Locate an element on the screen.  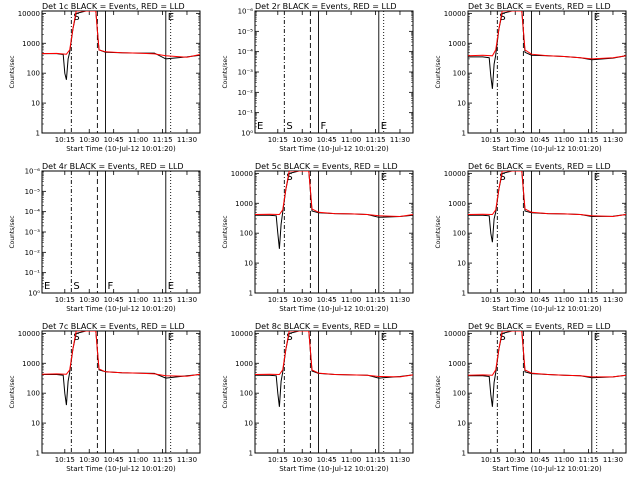
y-tick-label: 10⁻⁵ is located at coordinates (246, 32).